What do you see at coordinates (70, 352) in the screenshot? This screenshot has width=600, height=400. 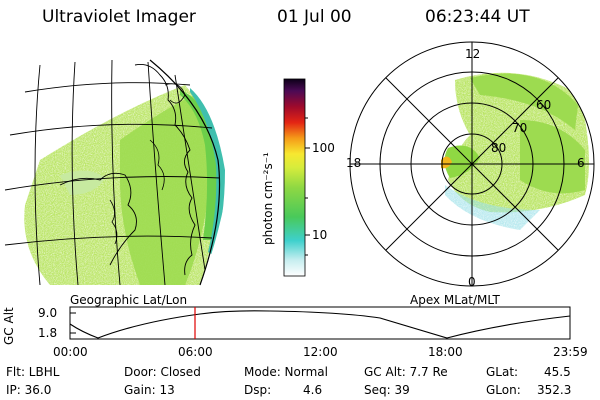 I see `timeline-xtick-0000: 00:00` at bounding box center [70, 352].